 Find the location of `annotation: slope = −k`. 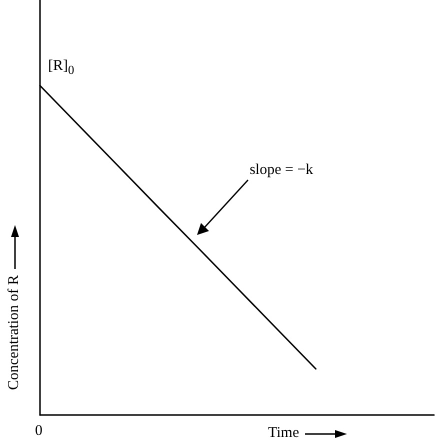

annotation: slope = −k is located at coordinates (282, 170).